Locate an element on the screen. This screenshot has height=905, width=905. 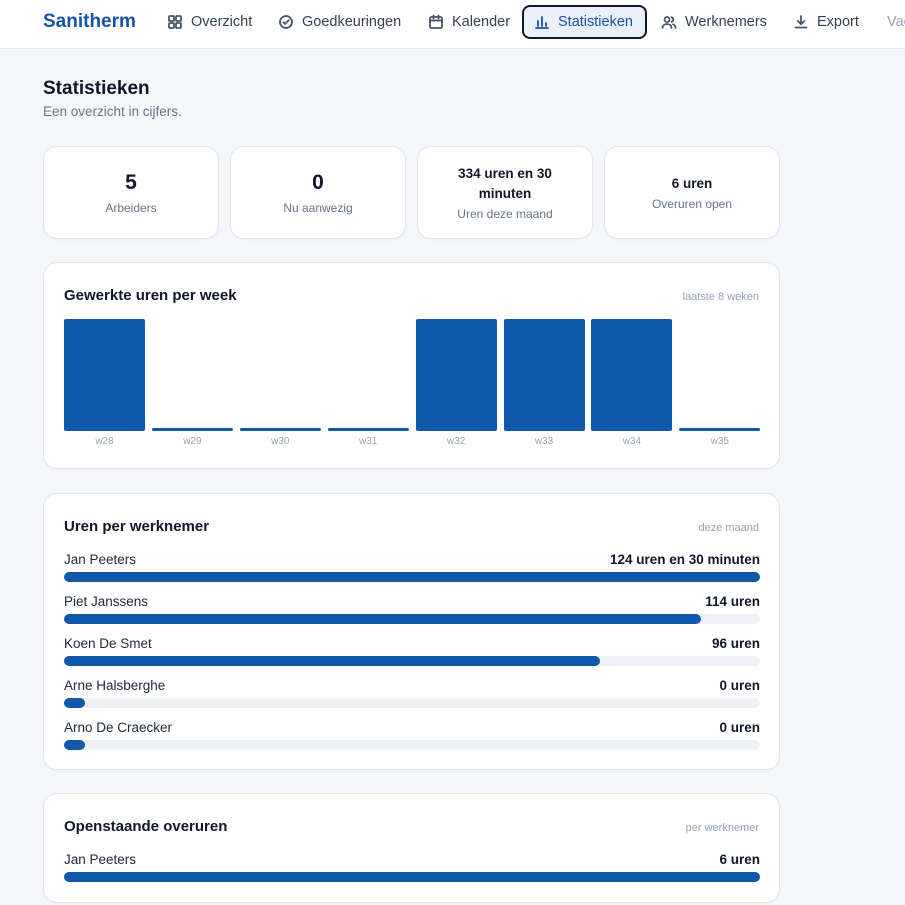
employee-name: Piet Janssens is located at coordinates (106, 601).